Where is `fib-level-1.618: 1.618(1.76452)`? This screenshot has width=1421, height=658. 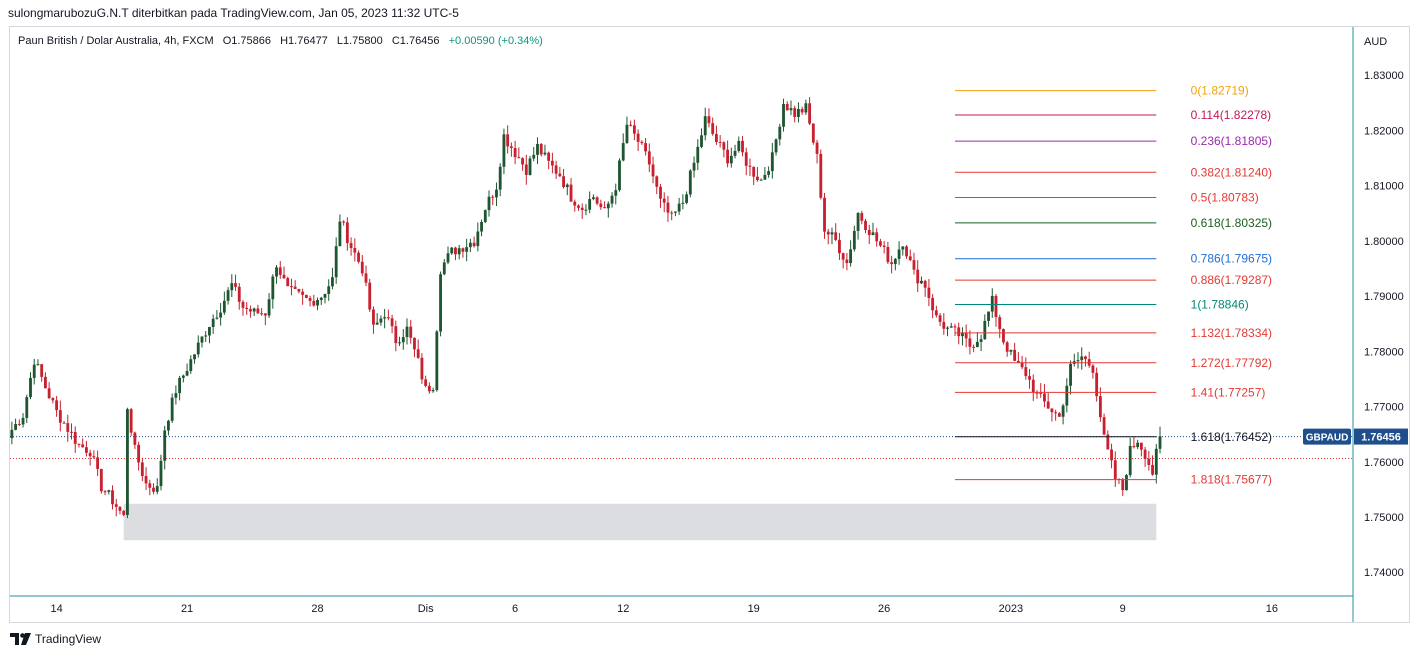 fib-level-1.618: 1.618(1.76452) is located at coordinates (1113, 437).